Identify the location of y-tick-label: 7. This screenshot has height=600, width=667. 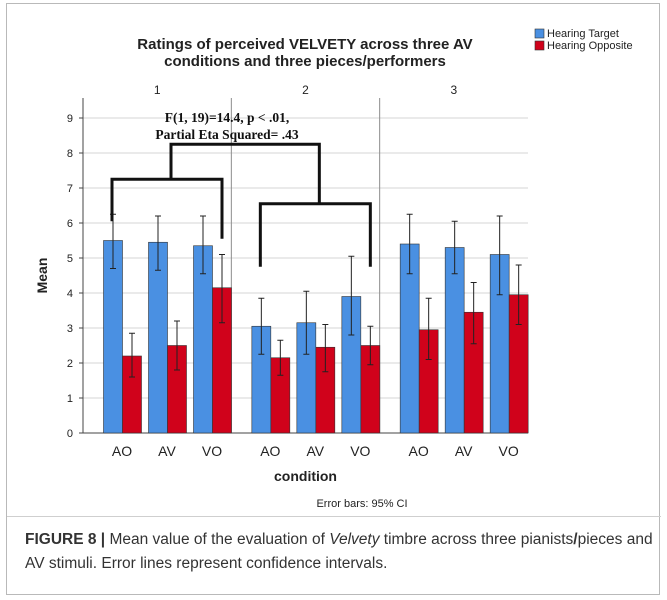
(70, 189).